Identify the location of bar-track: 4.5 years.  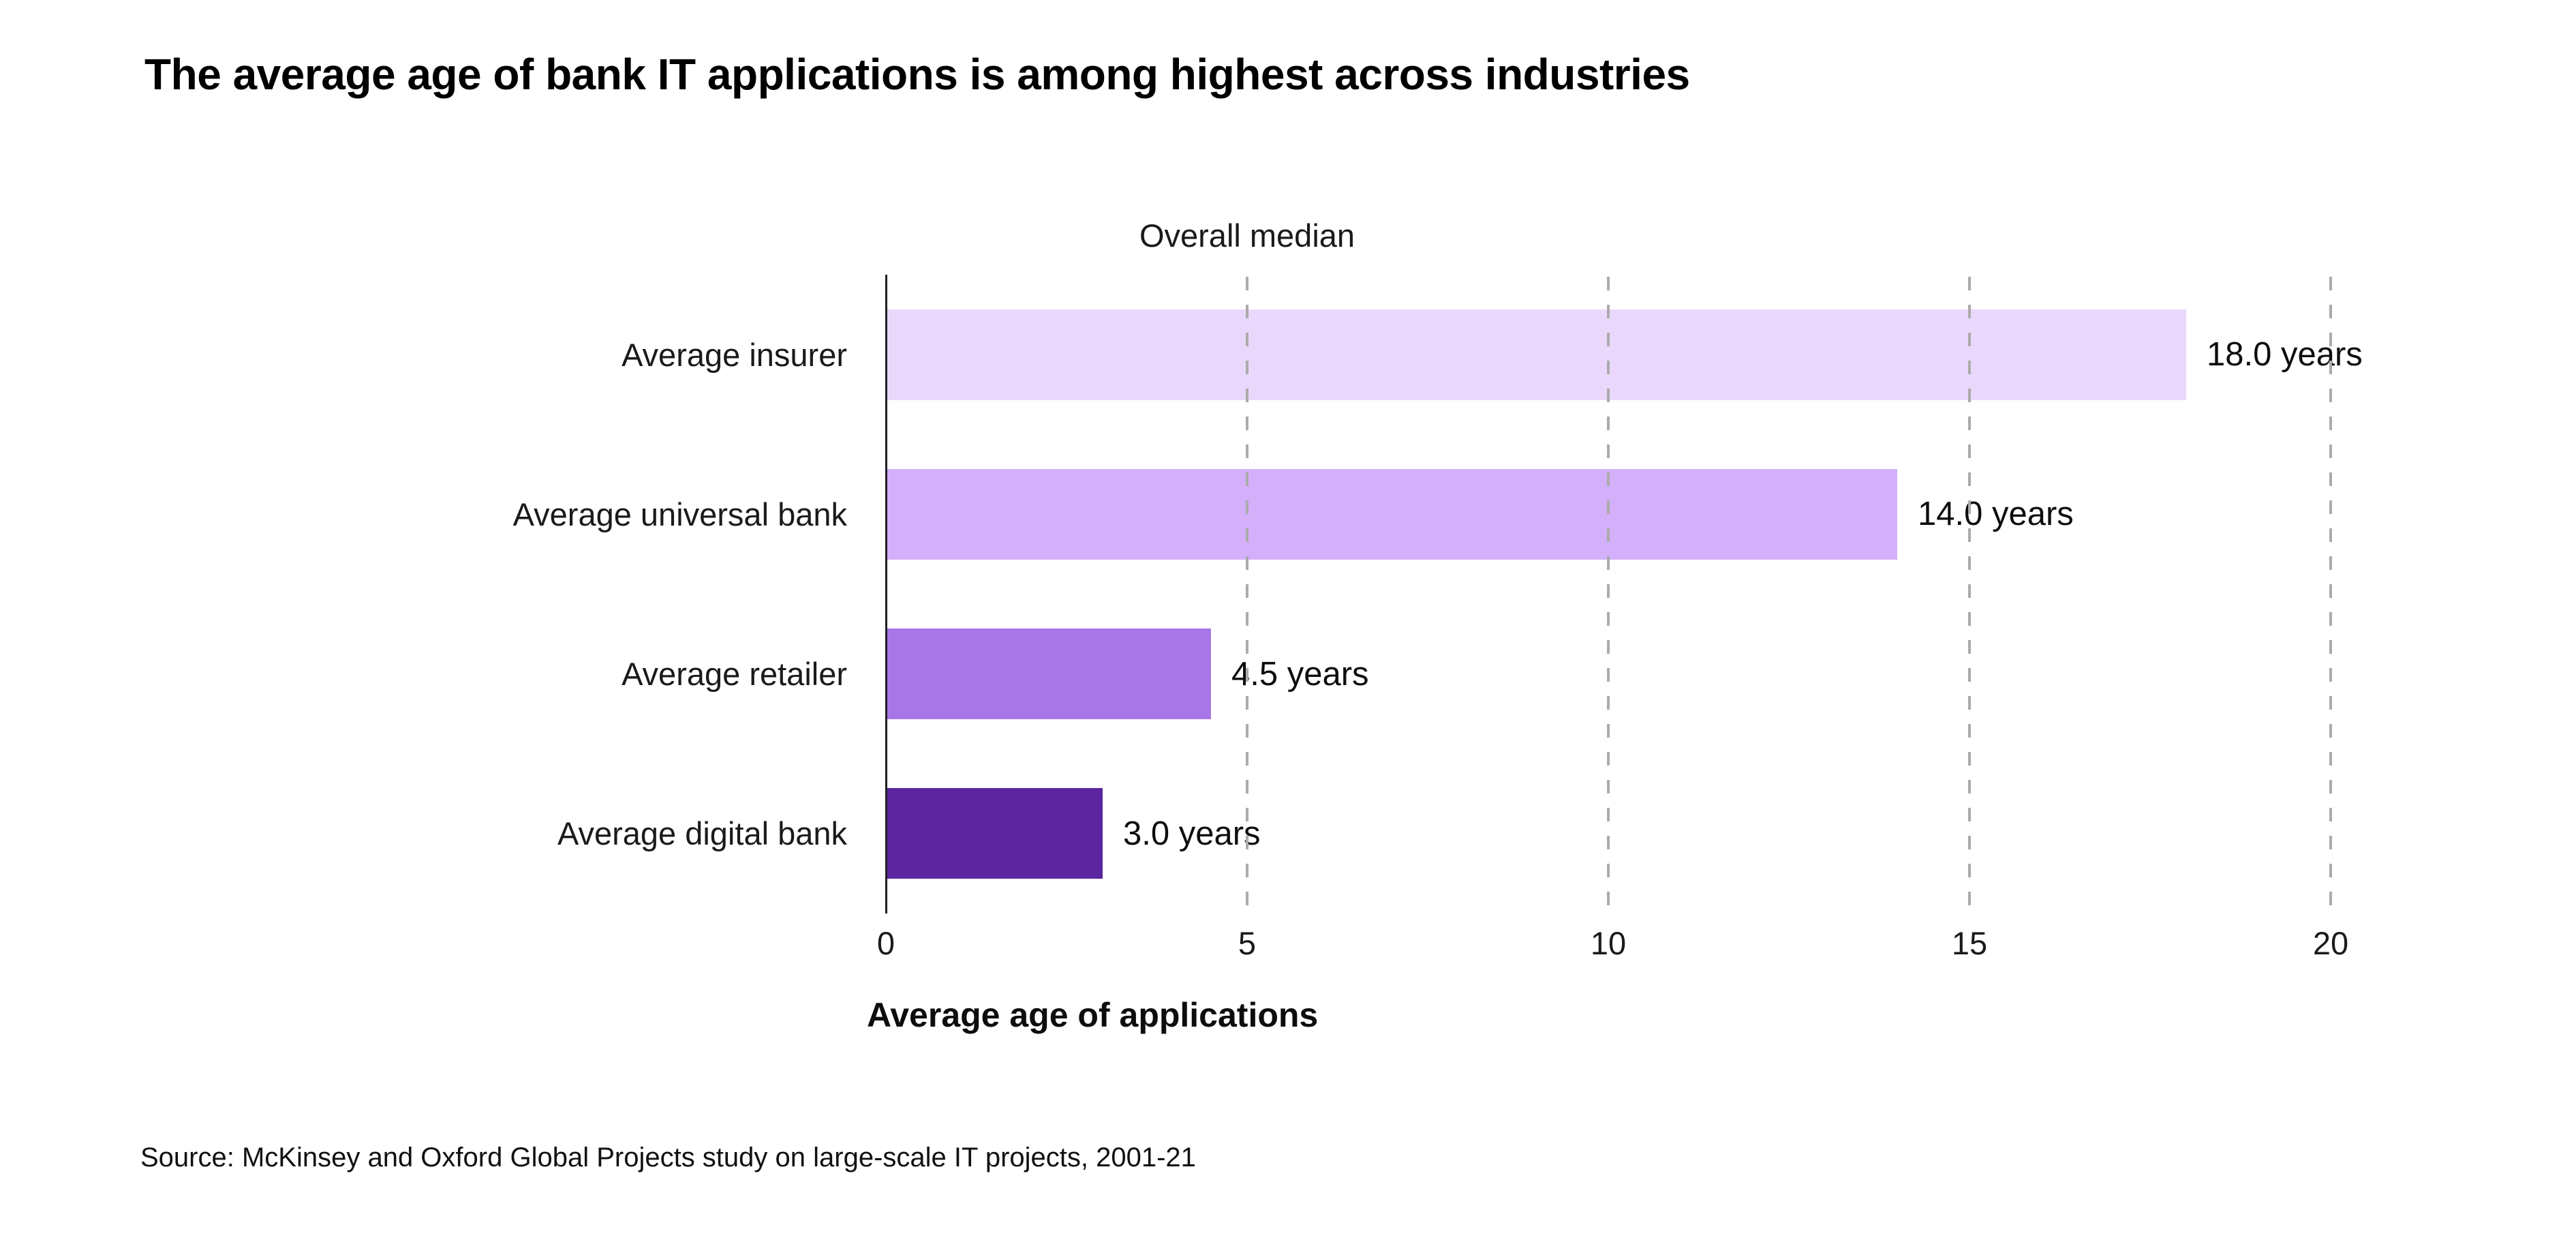
(1731, 674).